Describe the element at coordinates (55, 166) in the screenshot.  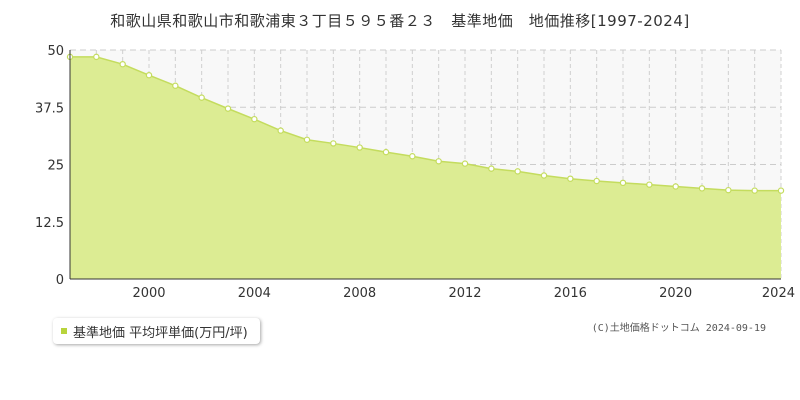
I see `y-tick-label: 25` at that location.